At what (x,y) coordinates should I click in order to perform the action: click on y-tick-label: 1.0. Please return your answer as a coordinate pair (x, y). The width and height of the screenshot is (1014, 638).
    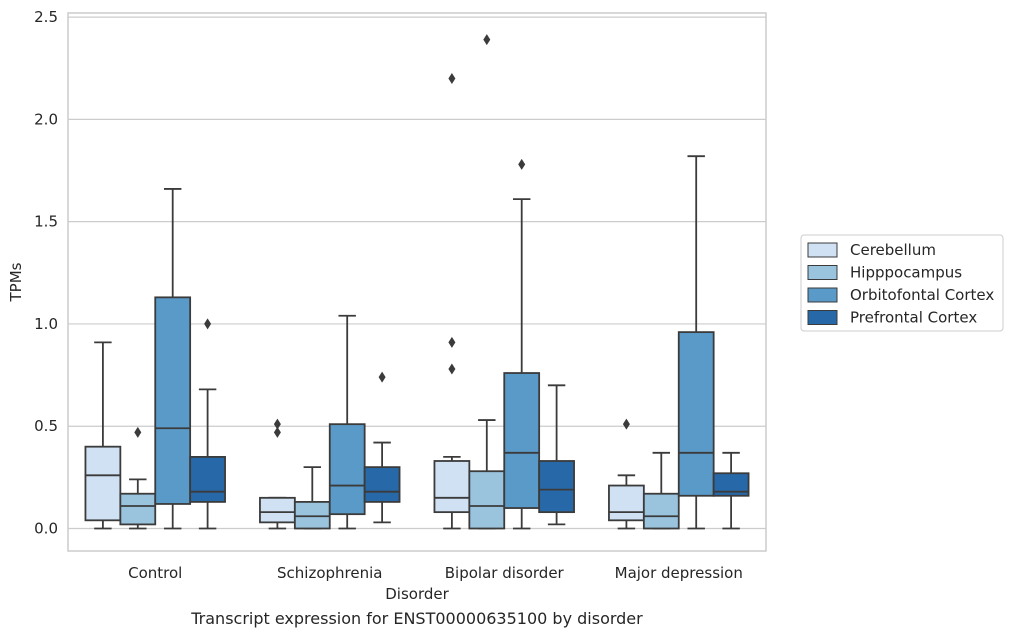
    Looking at the image, I should click on (46, 324).